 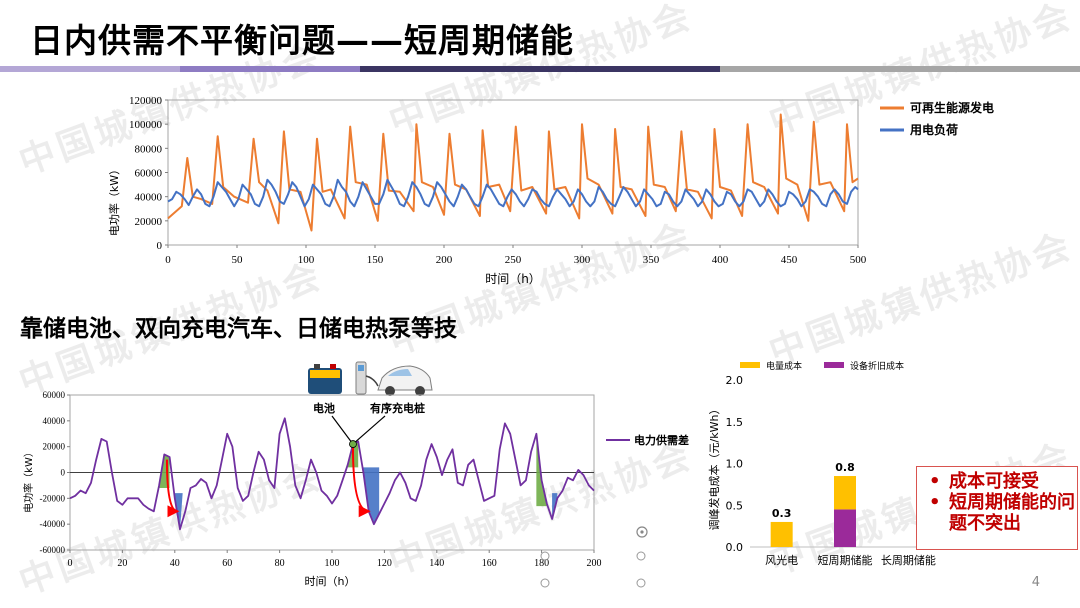 What do you see at coordinates (735, 464) in the screenshot?
I see `bar-y-tick-label: 1.0` at bounding box center [735, 464].